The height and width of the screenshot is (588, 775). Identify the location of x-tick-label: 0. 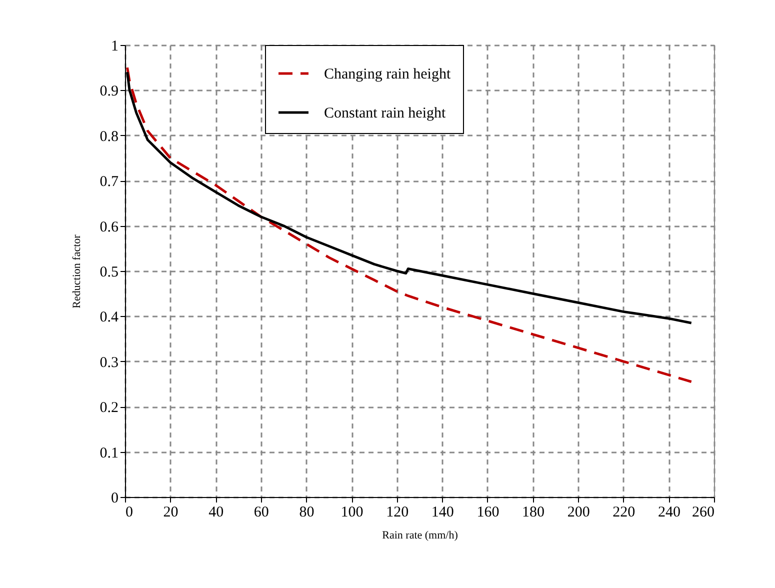
(129, 512).